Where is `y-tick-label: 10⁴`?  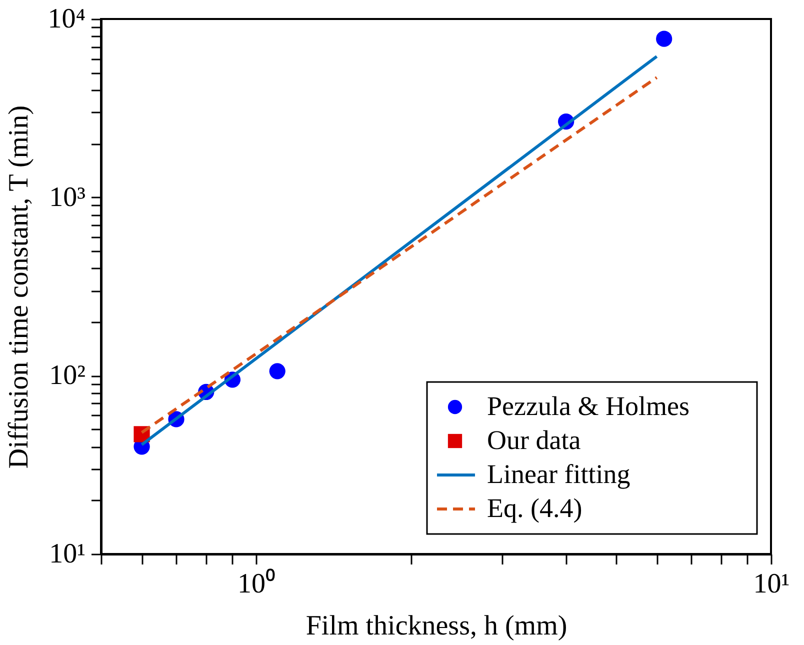
y-tick-label: 10⁴ is located at coordinates (67, 19).